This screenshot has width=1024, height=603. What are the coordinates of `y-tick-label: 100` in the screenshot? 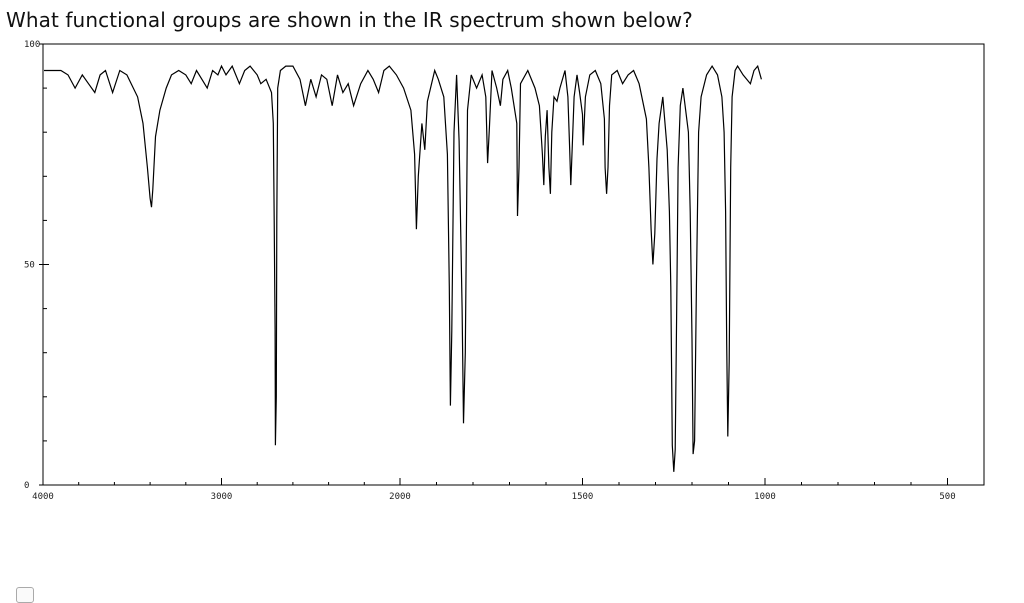 It's located at (32, 45).